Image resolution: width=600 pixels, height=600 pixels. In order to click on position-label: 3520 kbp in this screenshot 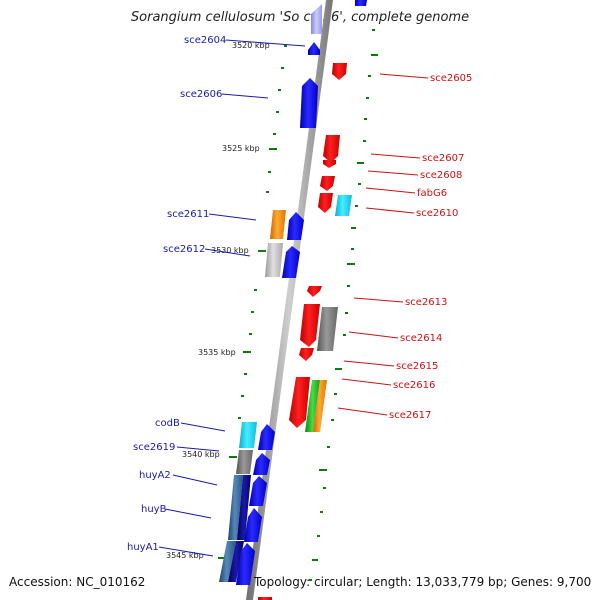, I will do `click(251, 45)`.